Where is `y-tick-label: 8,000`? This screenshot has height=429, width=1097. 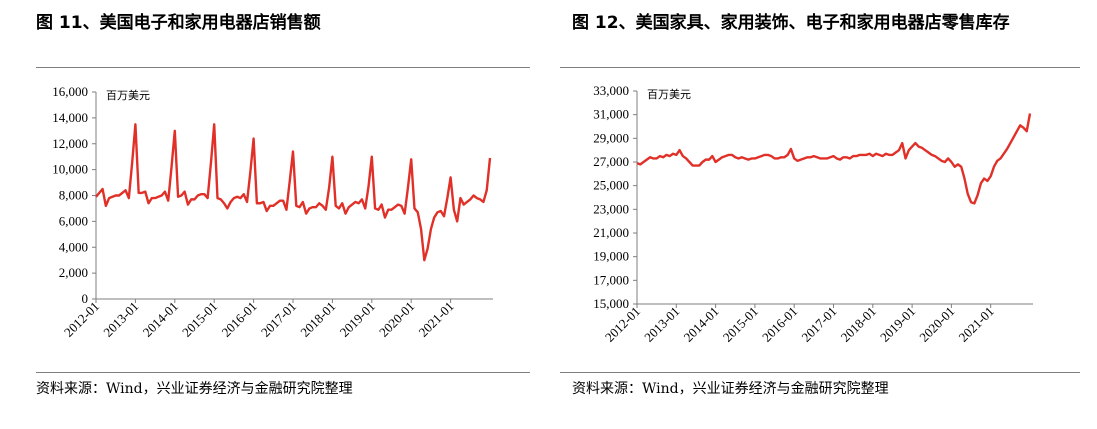 y-tick-label: 8,000 is located at coordinates (73, 195).